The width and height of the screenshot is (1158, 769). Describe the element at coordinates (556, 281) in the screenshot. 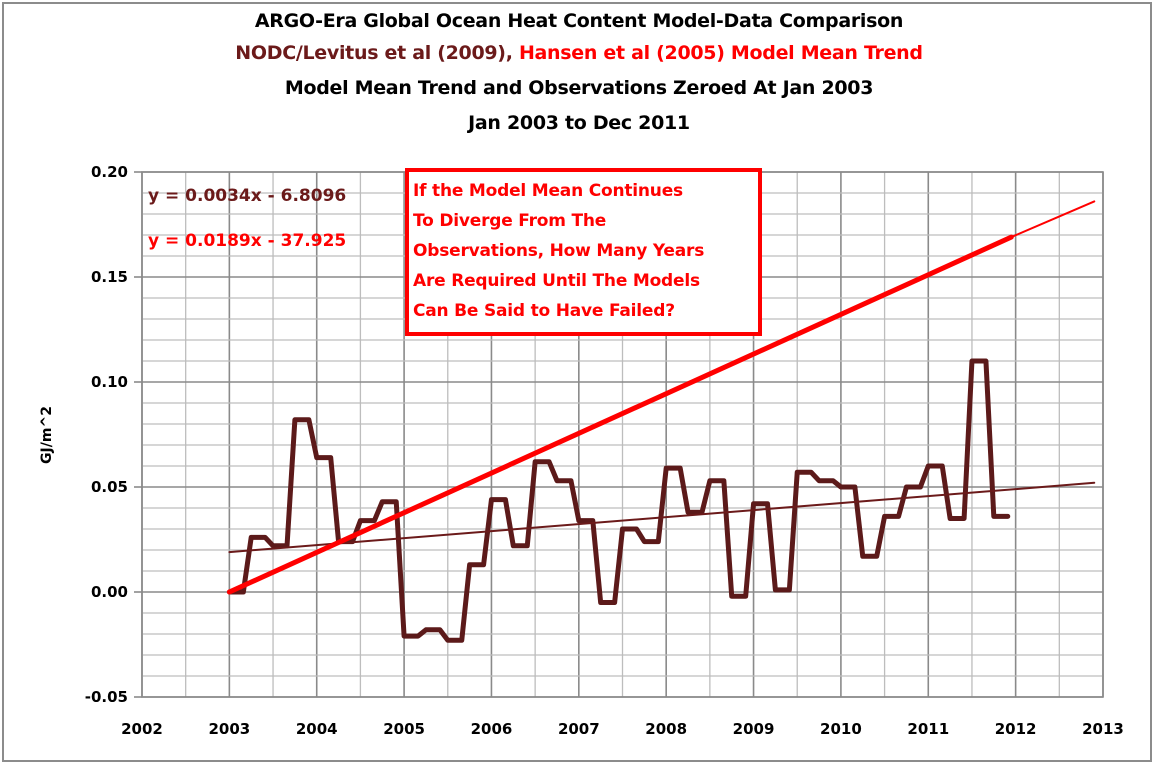

I see `annotation-line: Are Required Until The Models` at that location.